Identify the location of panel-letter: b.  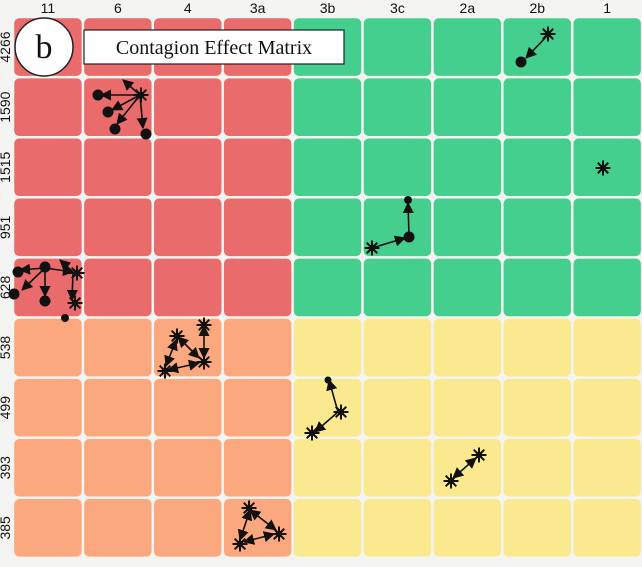
(44, 47).